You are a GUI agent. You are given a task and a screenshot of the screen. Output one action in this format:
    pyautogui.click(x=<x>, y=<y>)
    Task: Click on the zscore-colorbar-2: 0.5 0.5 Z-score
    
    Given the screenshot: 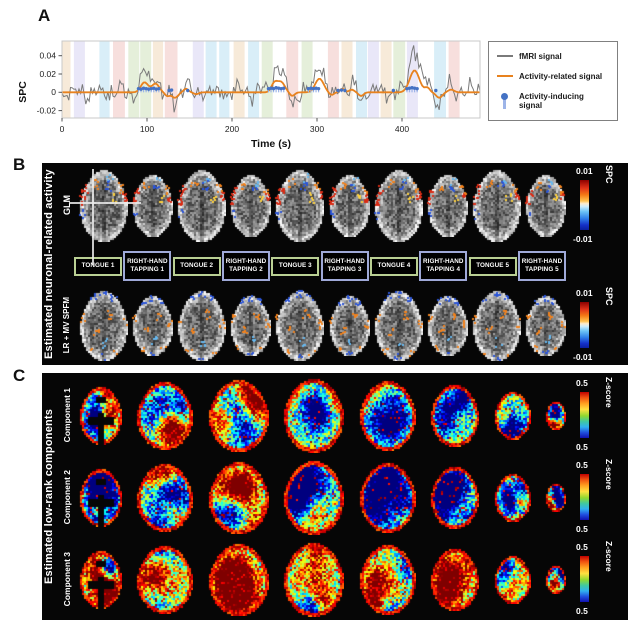 What is the action you would take?
    pyautogui.click(x=599, y=497)
    